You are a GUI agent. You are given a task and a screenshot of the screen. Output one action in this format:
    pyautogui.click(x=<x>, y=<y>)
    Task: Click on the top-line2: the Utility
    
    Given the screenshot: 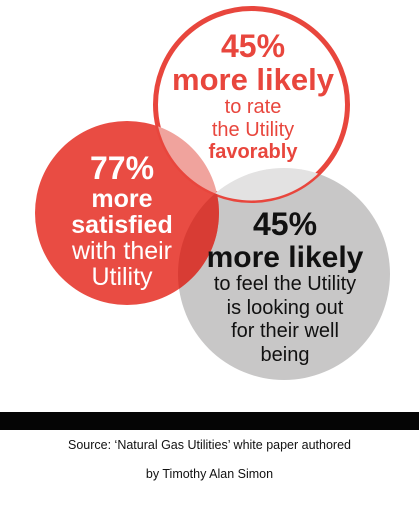 What is the action you would take?
    pyautogui.click(x=253, y=130)
    